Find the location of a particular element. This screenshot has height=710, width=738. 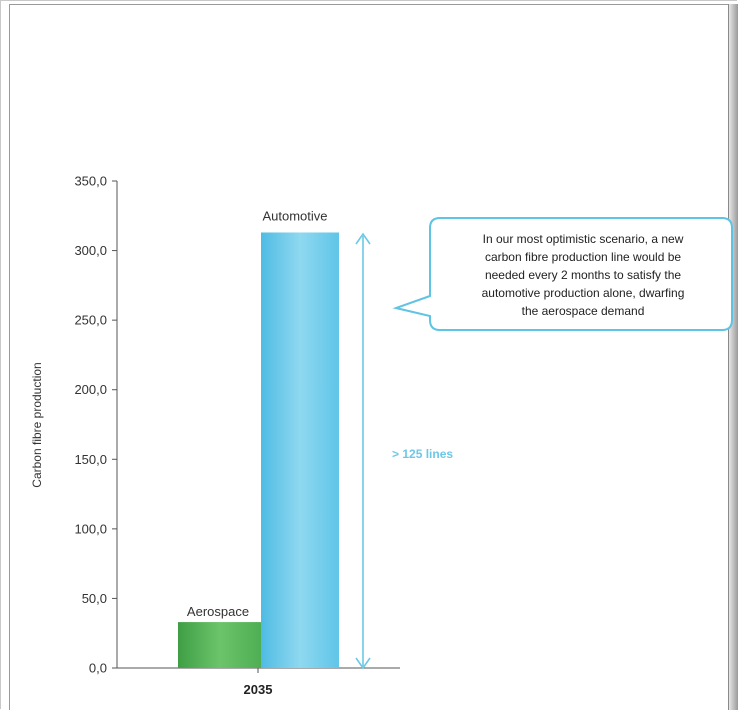

y-tick-label: 0,0 is located at coordinates (98, 668).